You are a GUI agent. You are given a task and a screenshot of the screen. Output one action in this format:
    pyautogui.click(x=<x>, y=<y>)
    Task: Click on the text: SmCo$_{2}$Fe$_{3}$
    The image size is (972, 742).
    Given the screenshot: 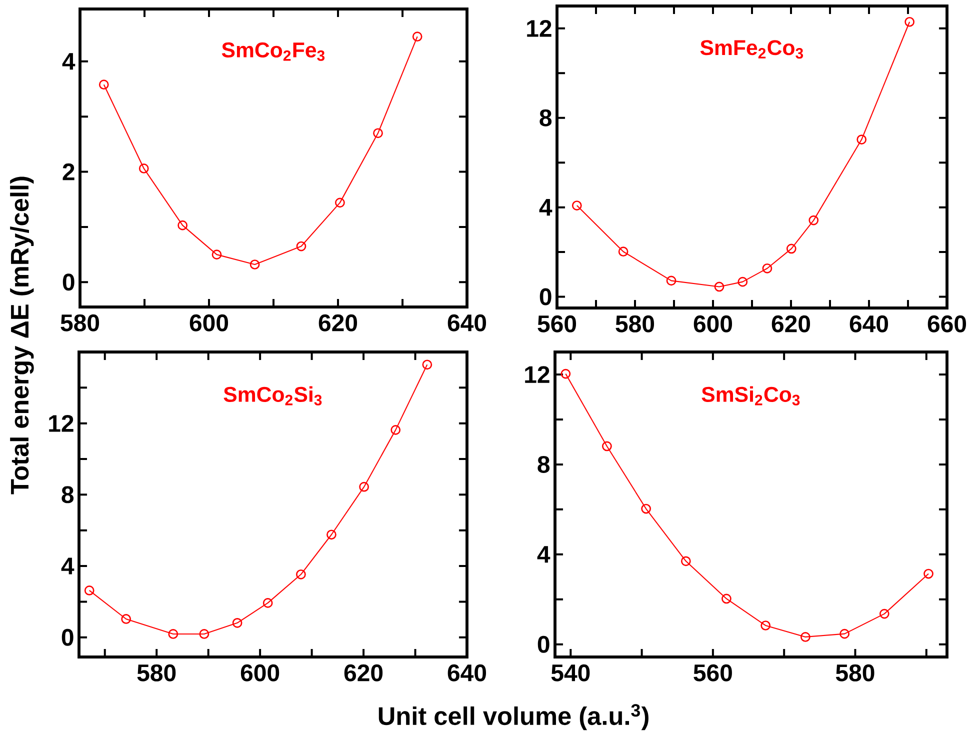 What is the action you would take?
    pyautogui.click(x=273, y=51)
    